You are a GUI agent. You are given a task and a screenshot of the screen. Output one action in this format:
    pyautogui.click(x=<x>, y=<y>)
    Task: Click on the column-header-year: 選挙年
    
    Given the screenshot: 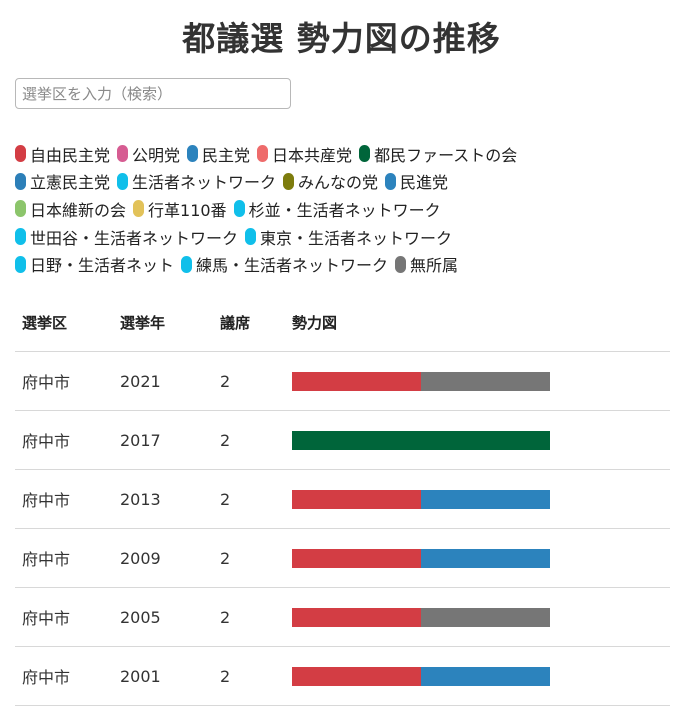 What is the action you would take?
    pyautogui.click(x=163, y=322)
    